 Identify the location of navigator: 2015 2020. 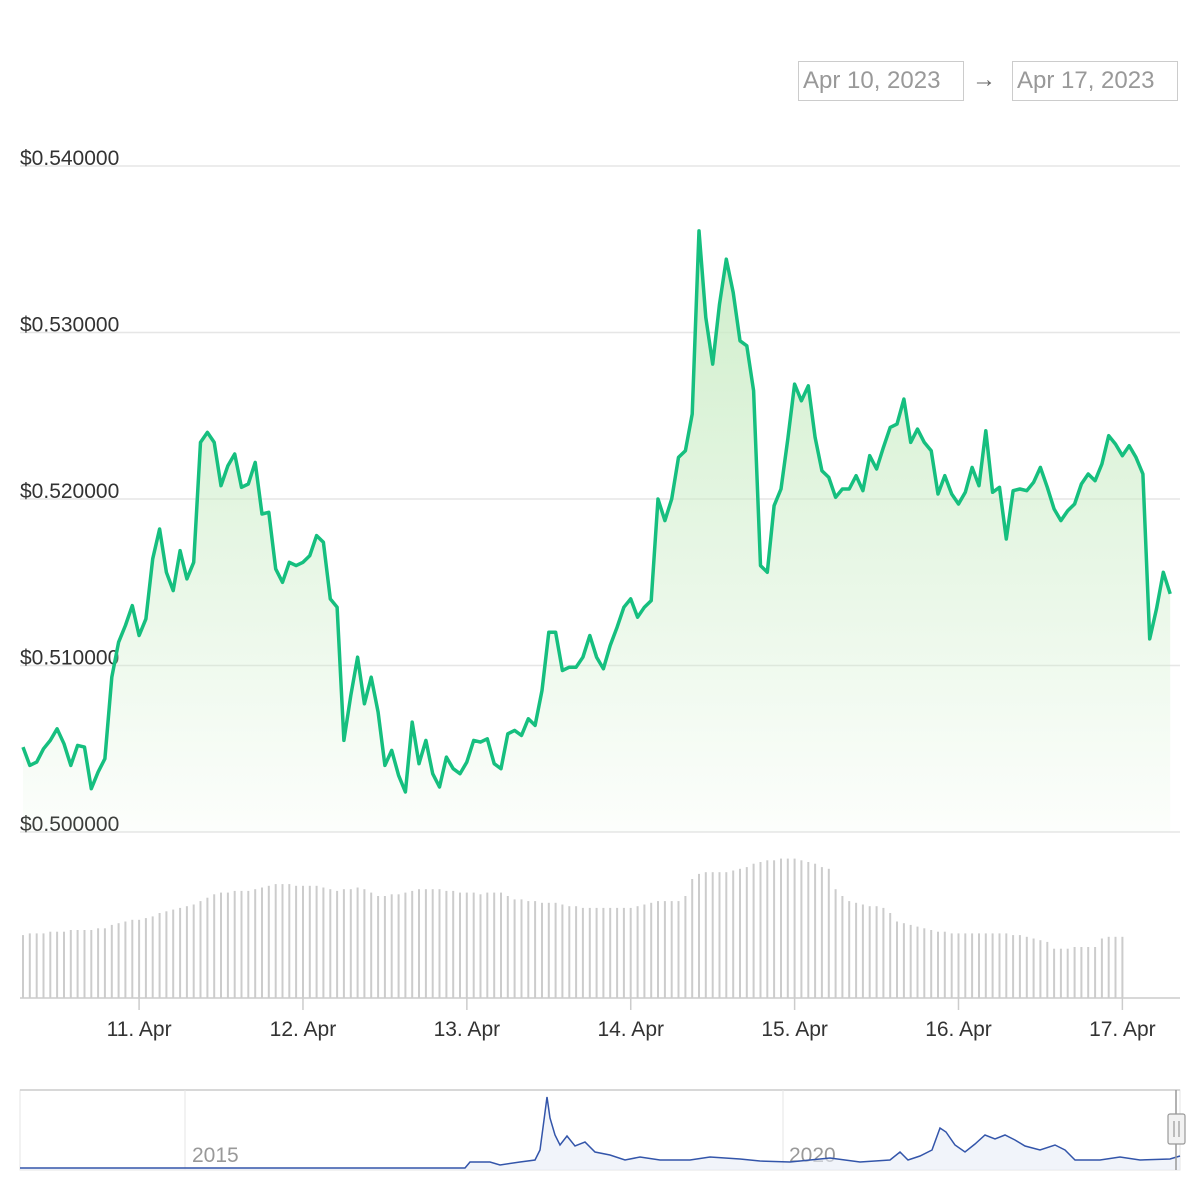
(602, 1130).